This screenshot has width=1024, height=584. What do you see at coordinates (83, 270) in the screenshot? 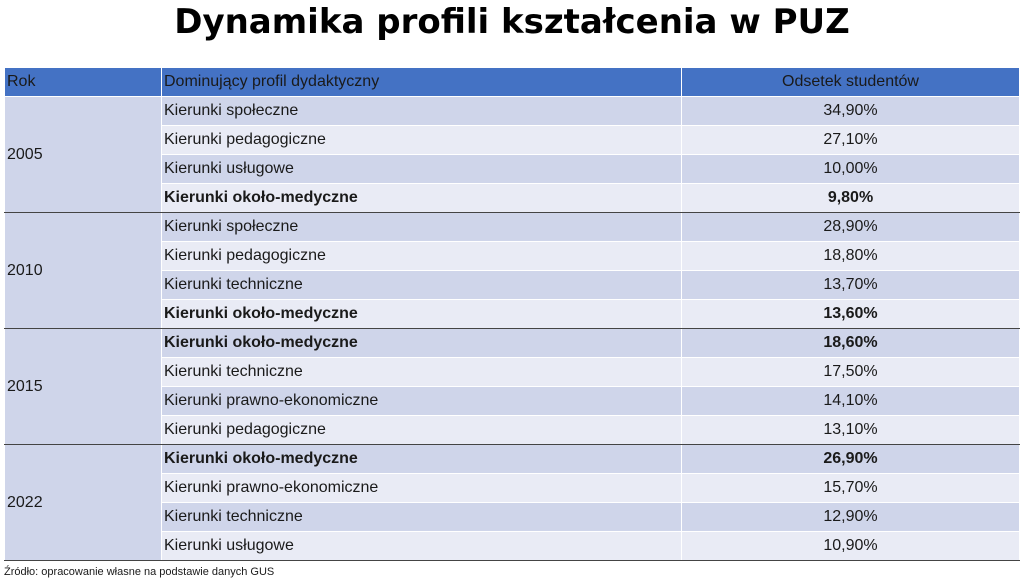
I see `year-cell: 2010` at bounding box center [83, 270].